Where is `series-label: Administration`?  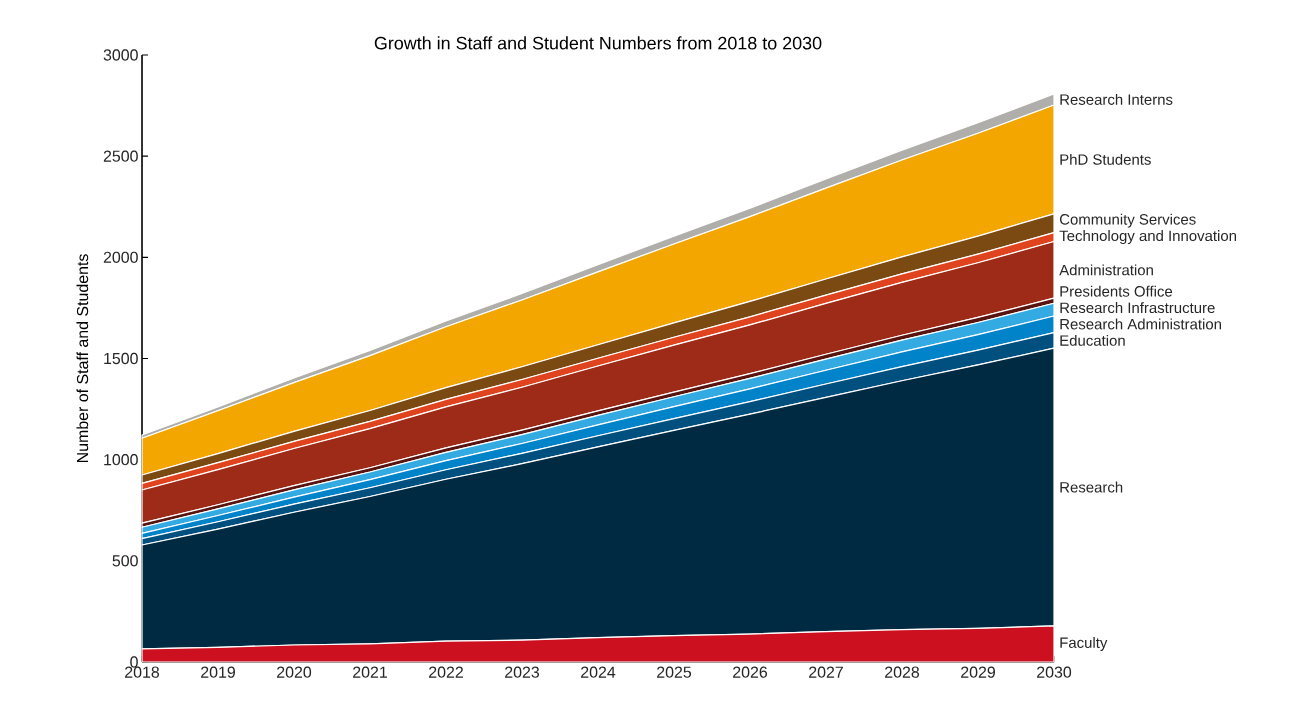 series-label: Administration is located at coordinates (1106, 270).